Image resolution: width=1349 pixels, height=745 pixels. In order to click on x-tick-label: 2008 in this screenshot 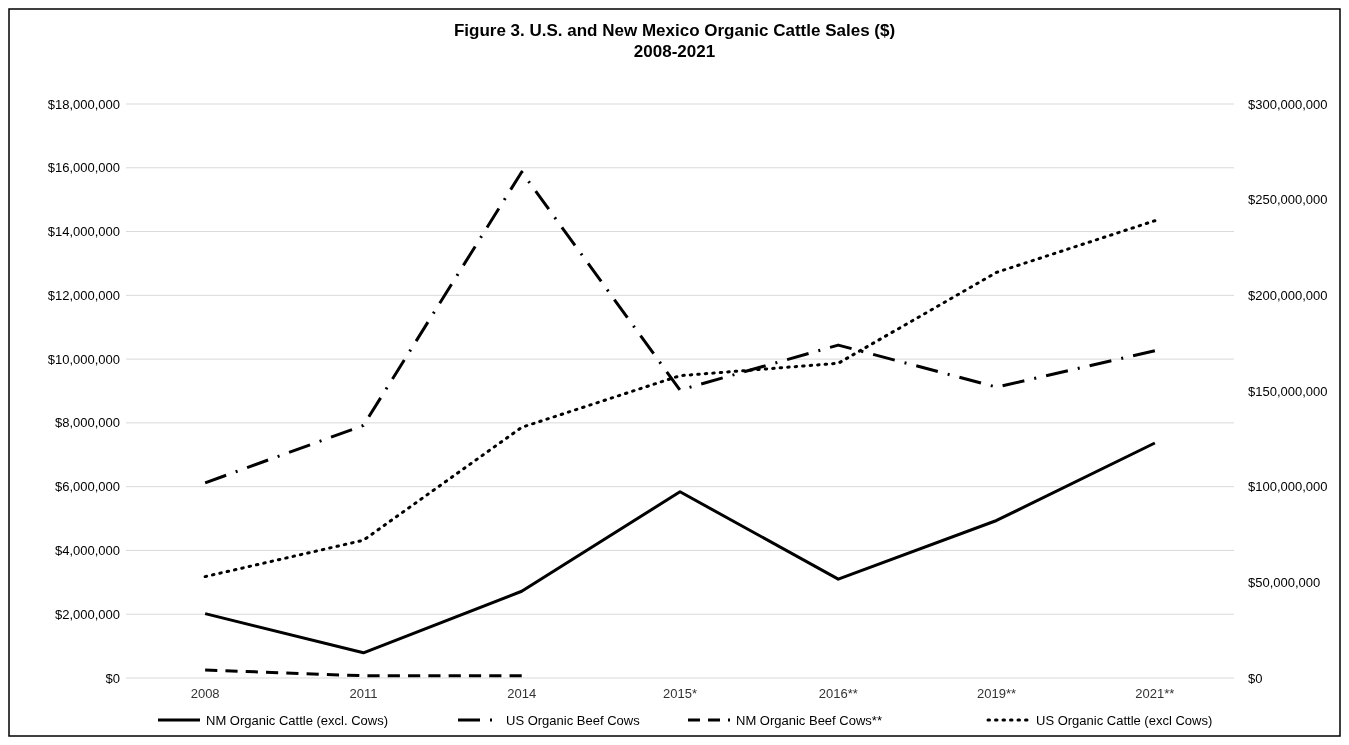, I will do `click(205, 693)`.